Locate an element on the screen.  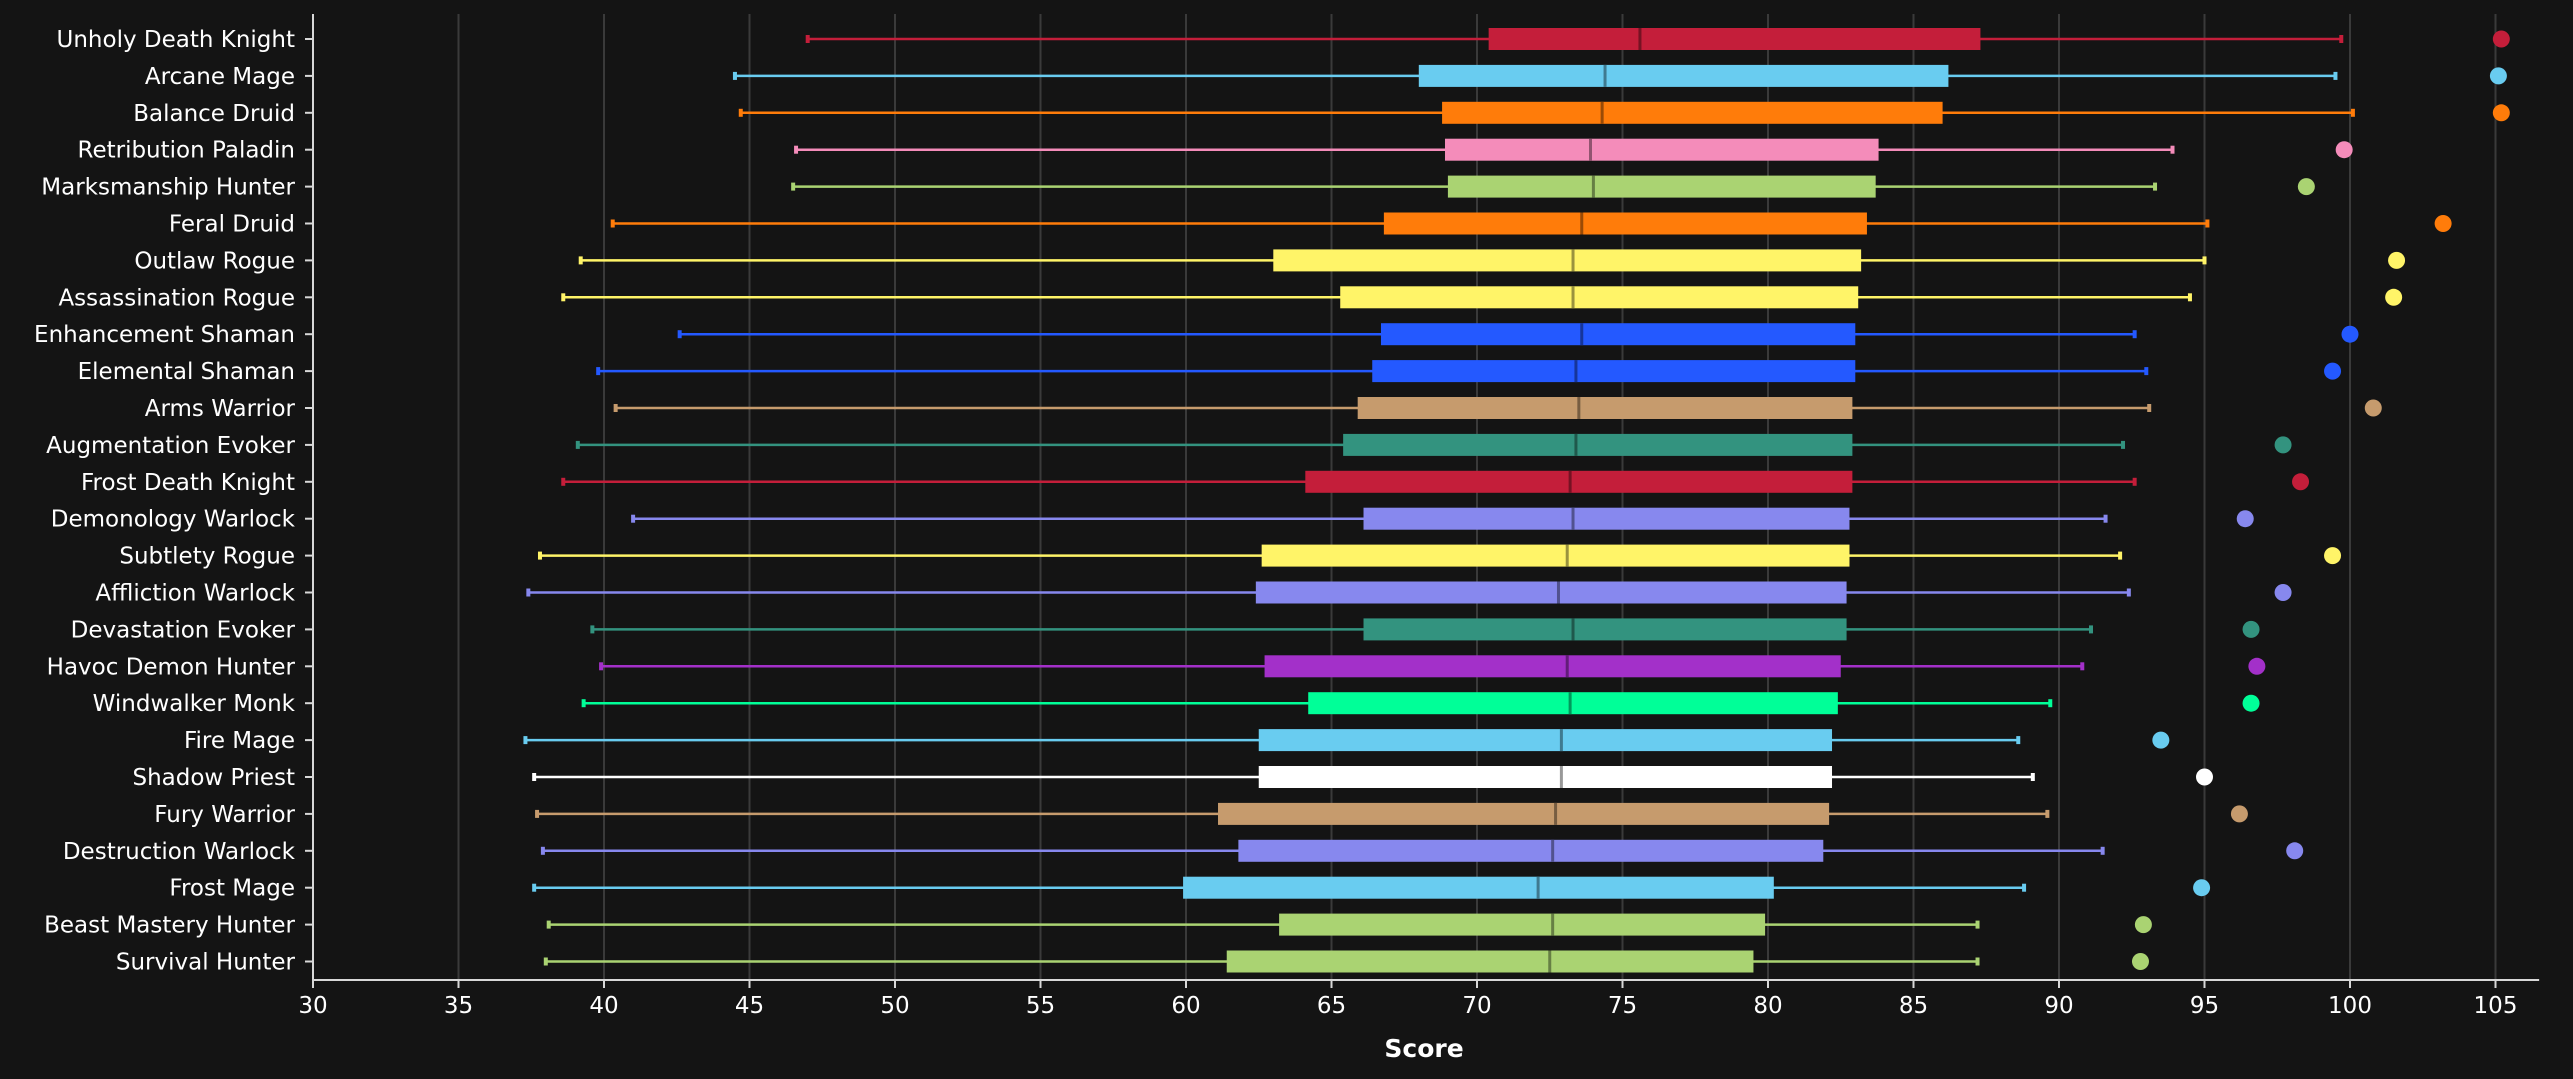
x-tick-label: 60 is located at coordinates (1185, 1006).